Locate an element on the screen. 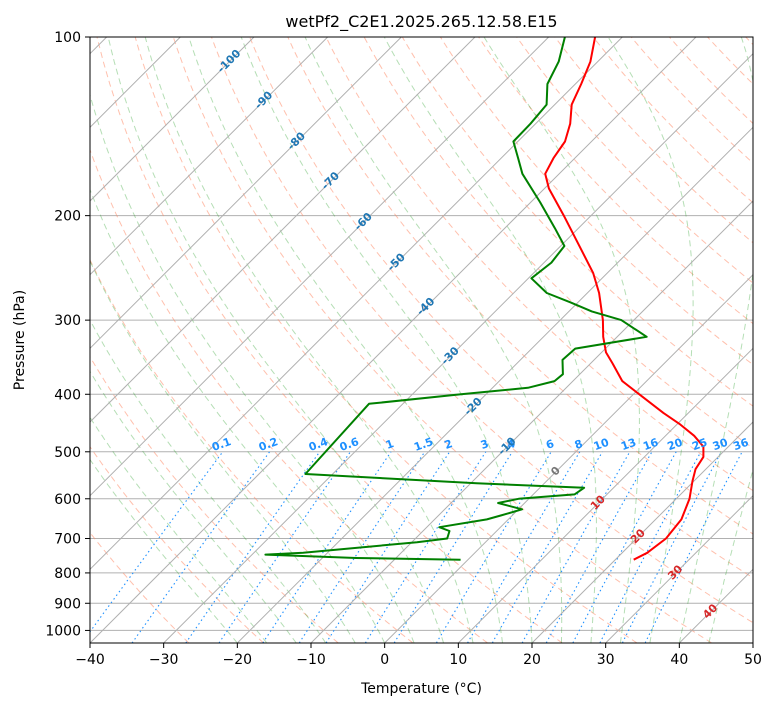 The width and height of the screenshot is (775, 708). y-tick-label: 500 is located at coordinates (67, 453).